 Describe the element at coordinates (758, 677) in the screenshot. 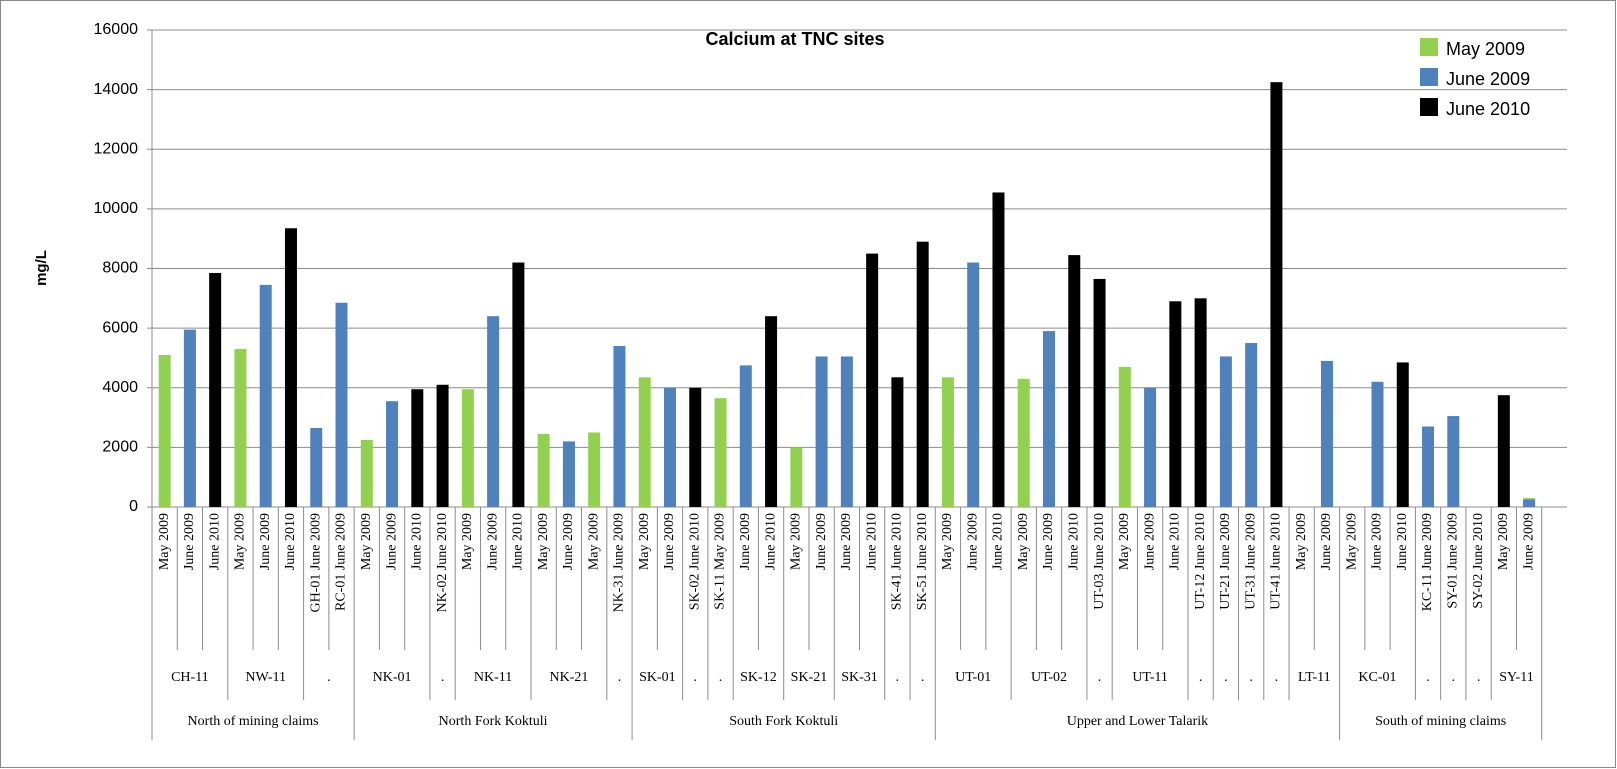

I see `site-label: SK-12` at that location.